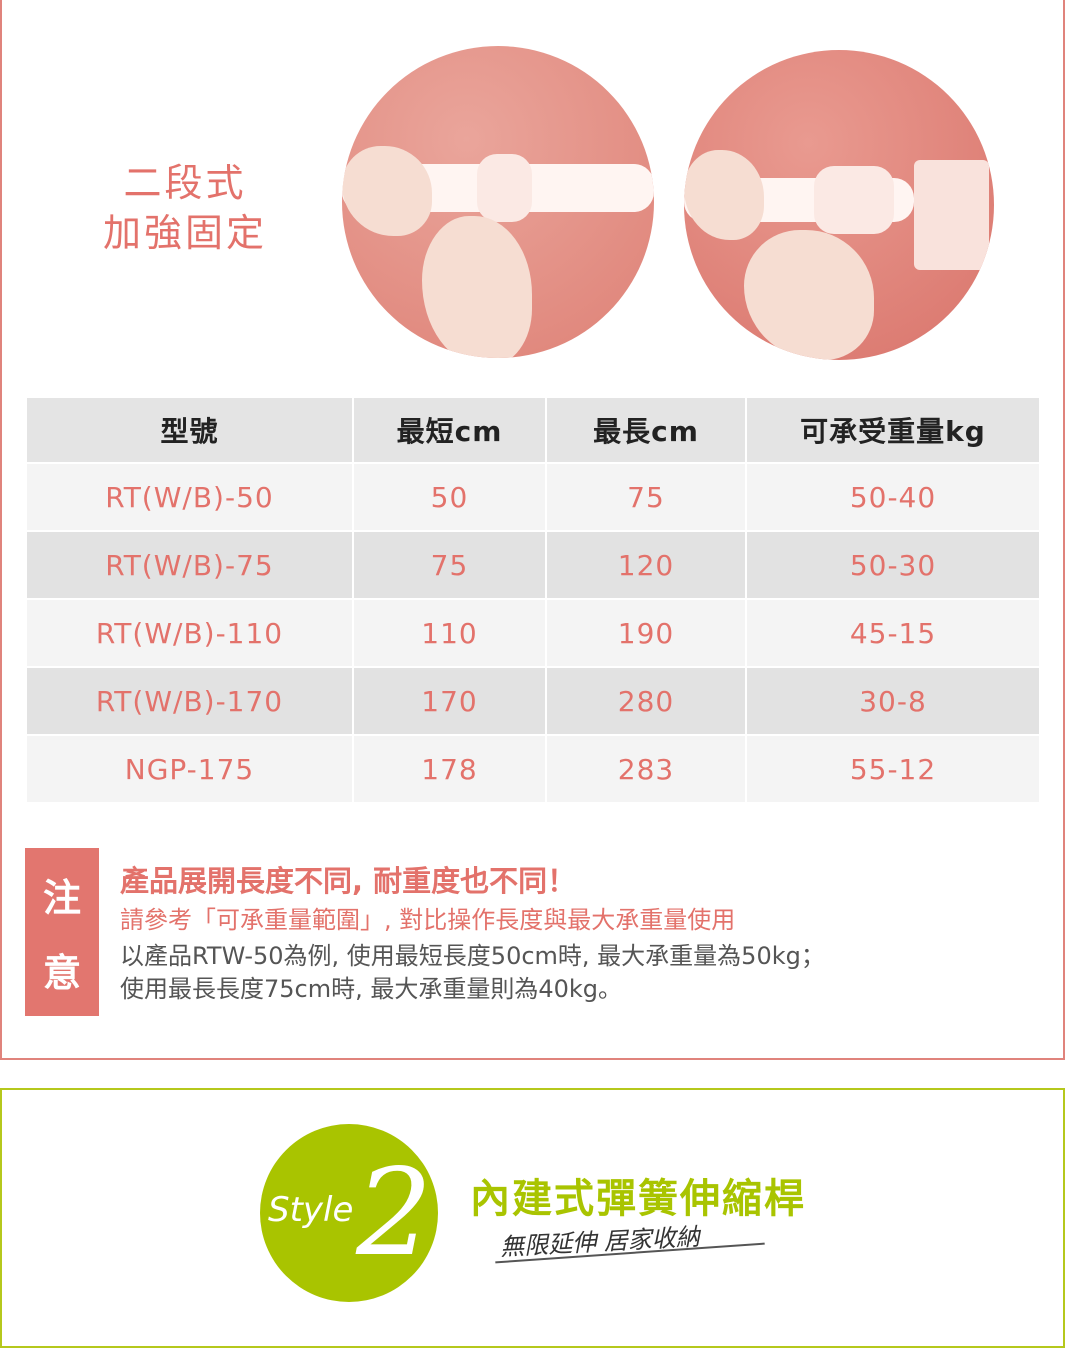  I want to click on note-example-line: 使用最長長度75cm時, 最大承重量則為40kg。, so click(371, 989).